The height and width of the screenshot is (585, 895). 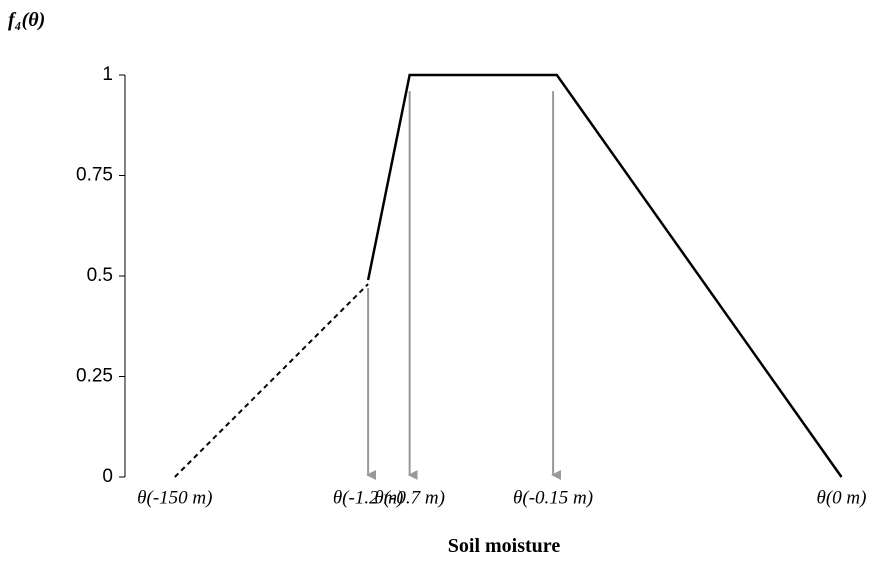 I want to click on dashed-line, so click(x=271, y=380).